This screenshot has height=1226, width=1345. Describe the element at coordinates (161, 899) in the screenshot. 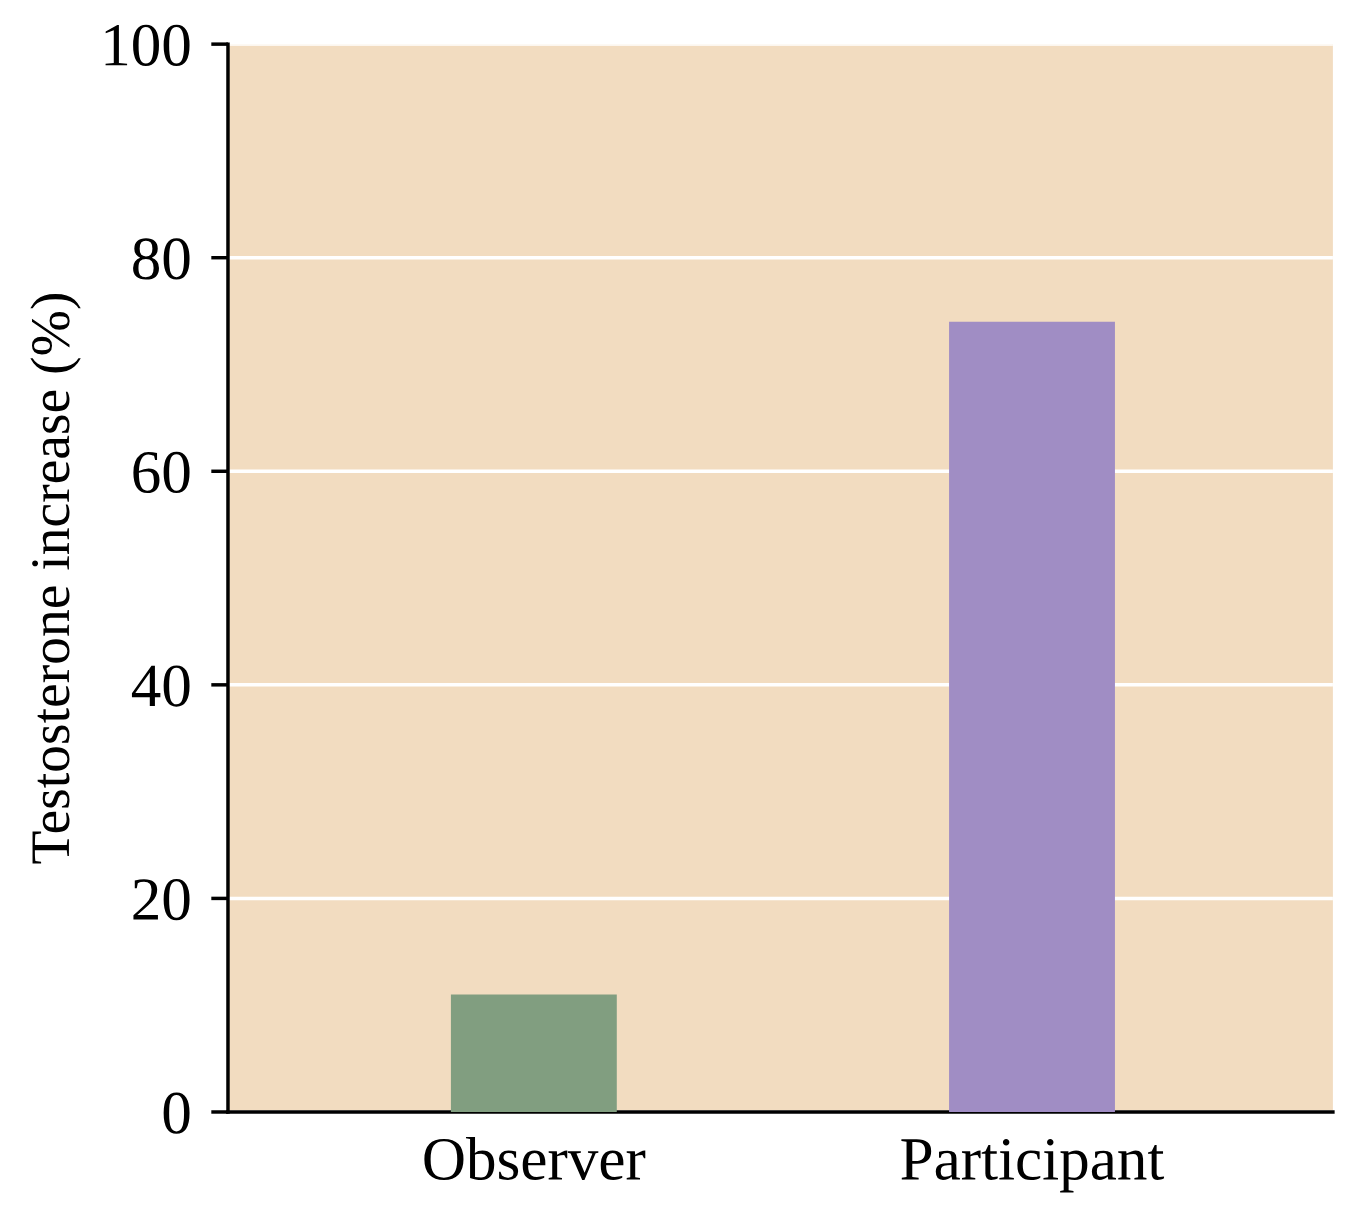

I see `y-tick-label: 20` at that location.